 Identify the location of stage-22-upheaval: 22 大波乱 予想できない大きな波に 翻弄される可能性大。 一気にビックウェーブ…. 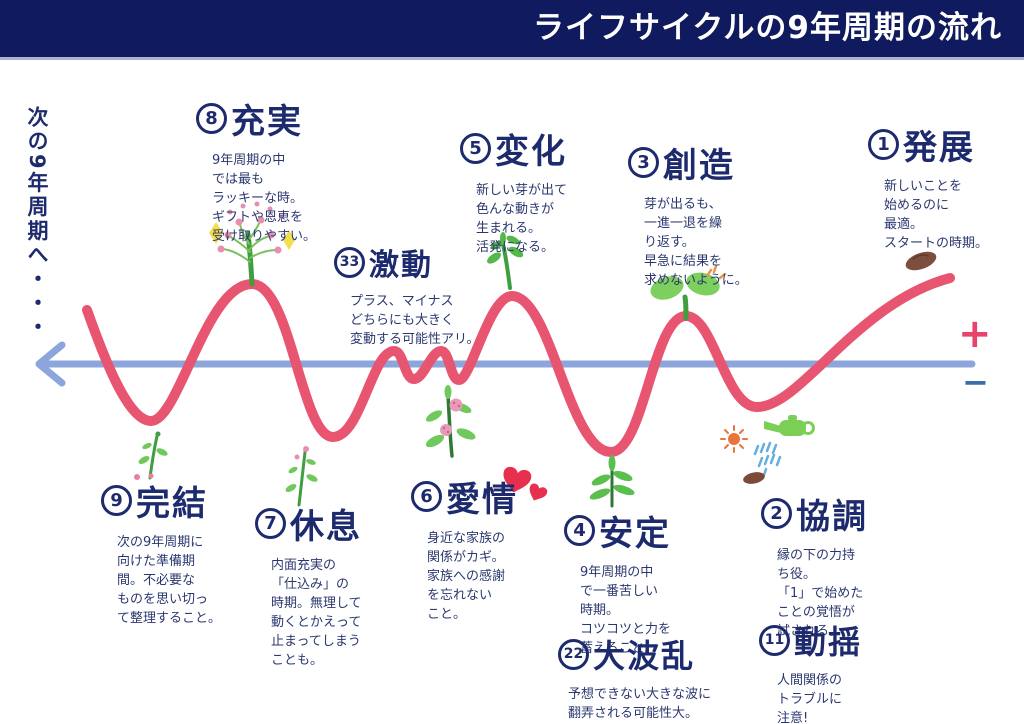
(670, 677).